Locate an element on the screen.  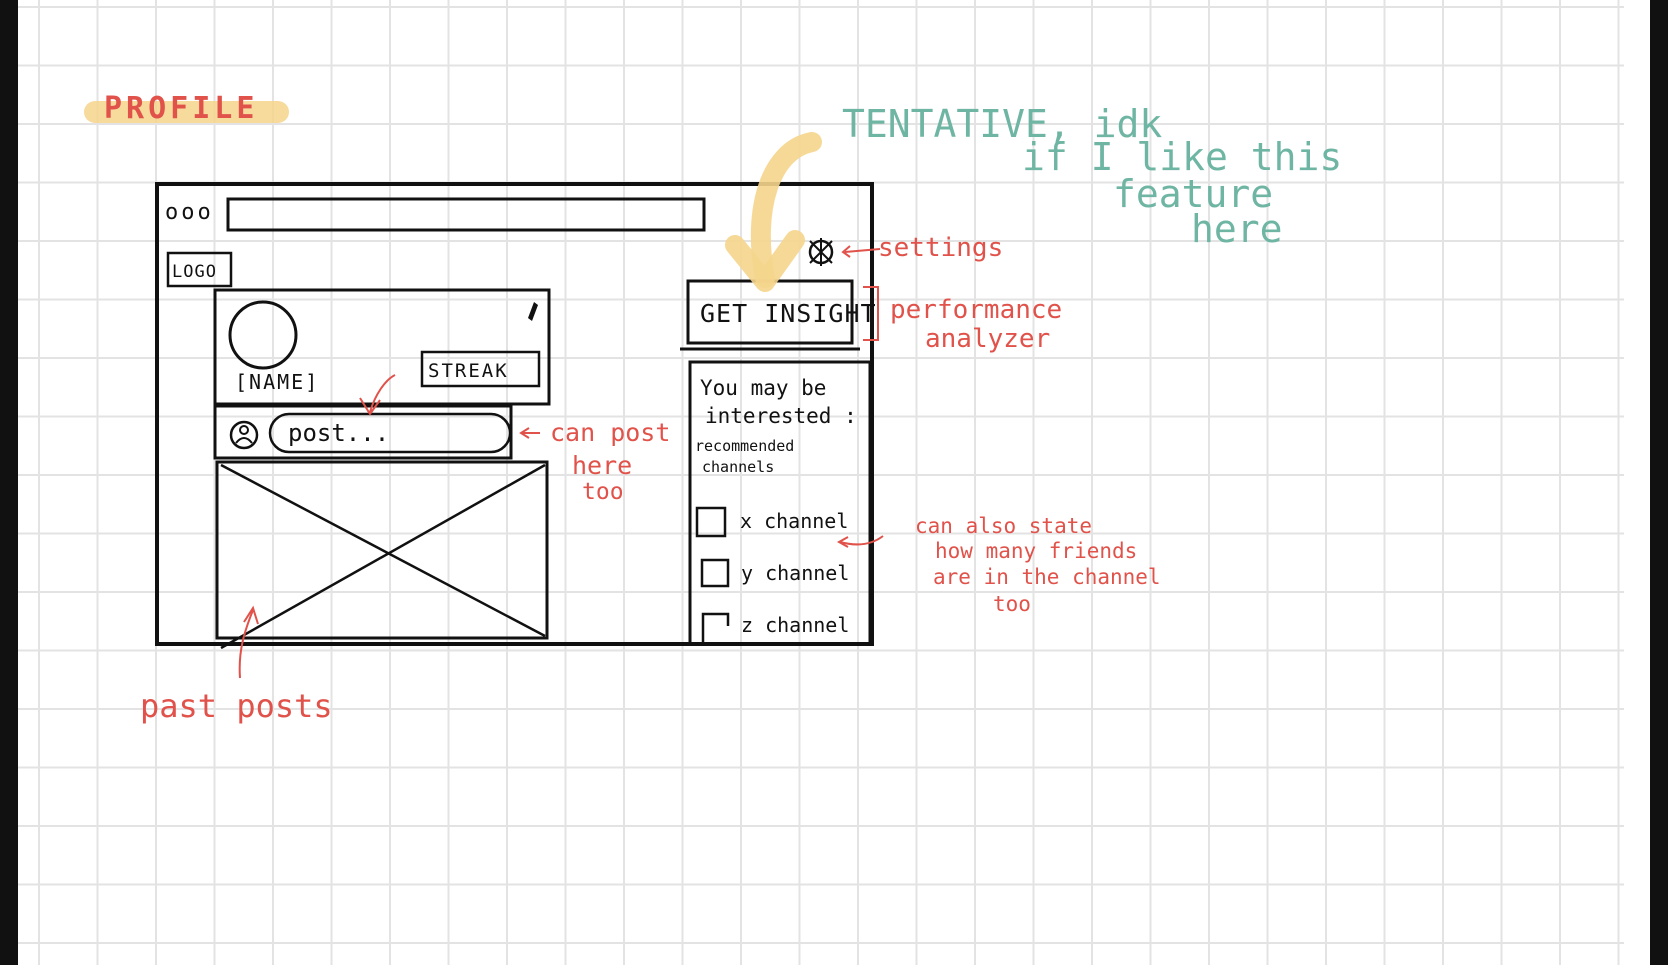
streak-label: STREAK is located at coordinates (468, 371).